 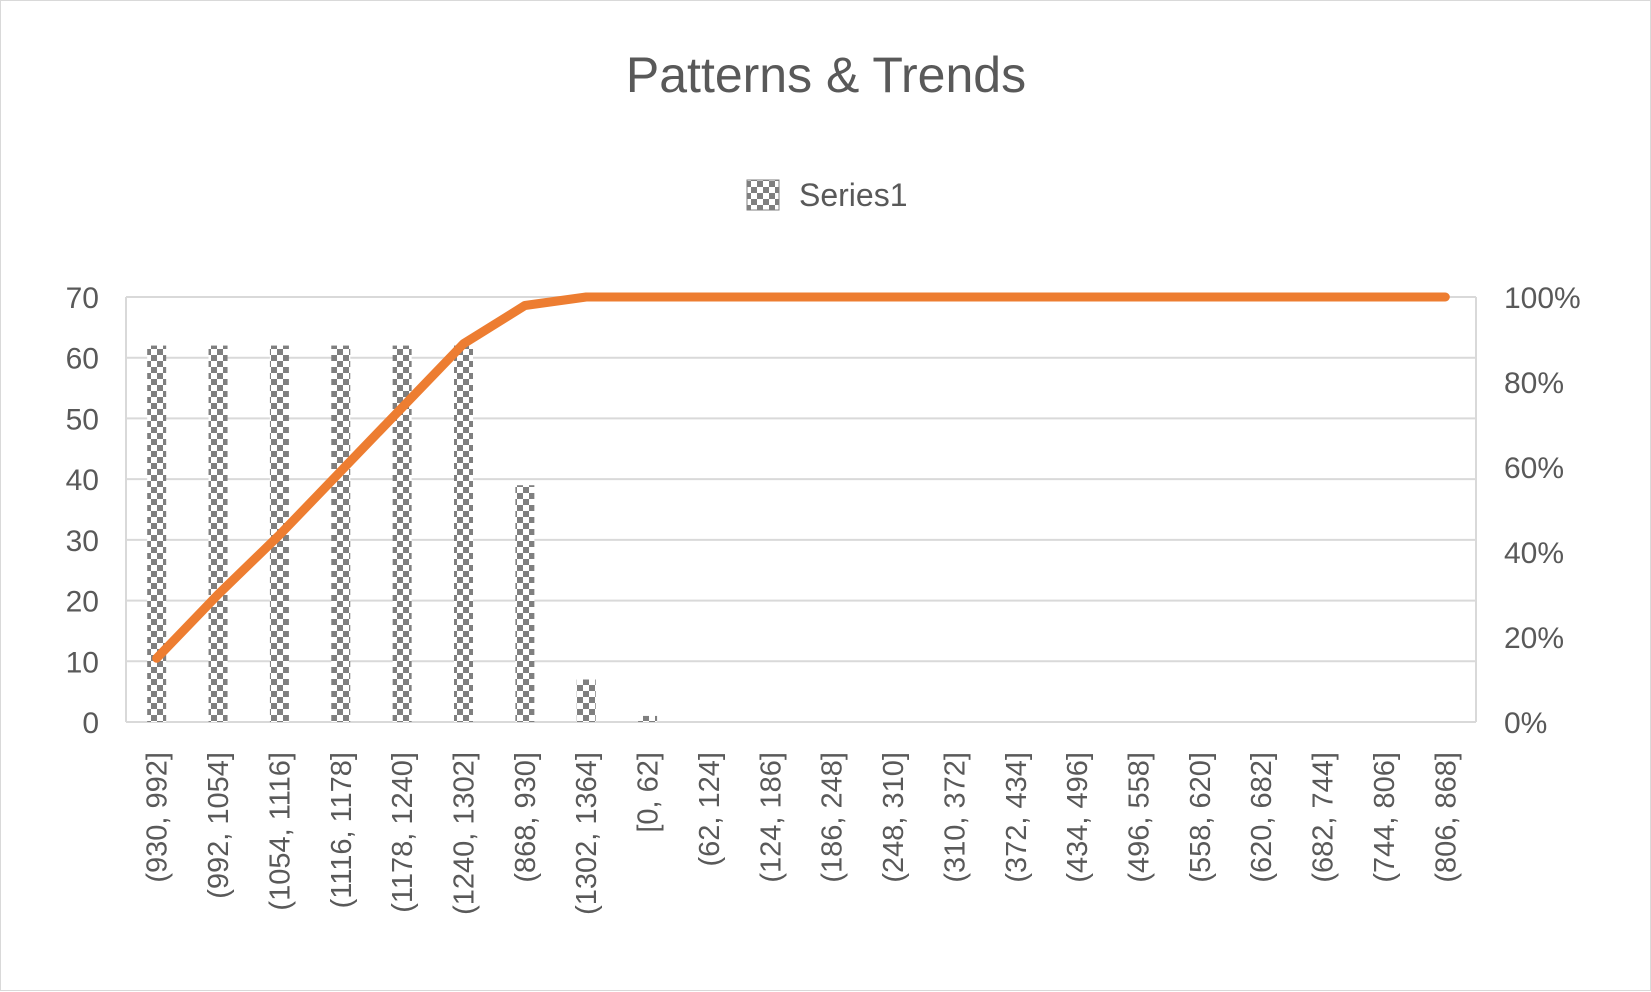 What do you see at coordinates (826, 75) in the screenshot?
I see `chart-title: Patterns & Trends` at bounding box center [826, 75].